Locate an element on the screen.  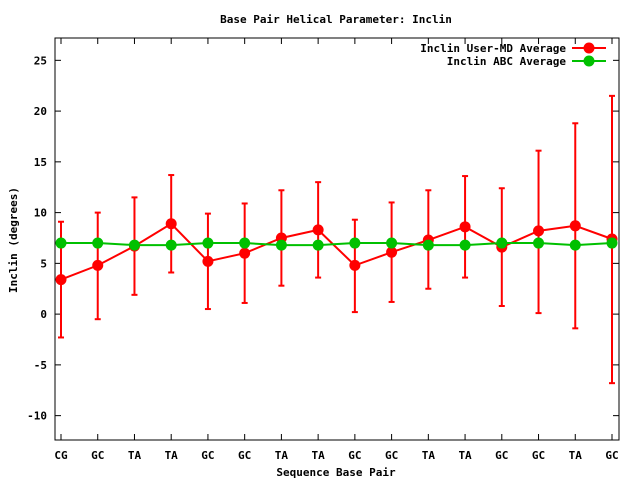
y-tick-label: 15 is located at coordinates (40, 162).